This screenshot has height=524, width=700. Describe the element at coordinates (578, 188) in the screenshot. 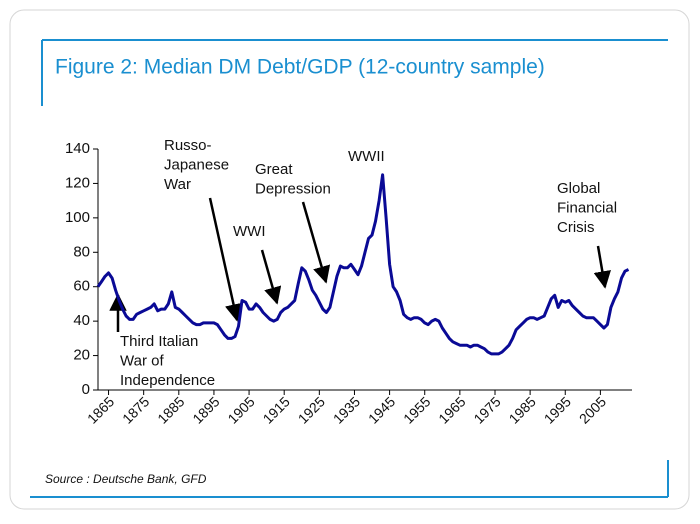

I see `annotation: Global` at that location.